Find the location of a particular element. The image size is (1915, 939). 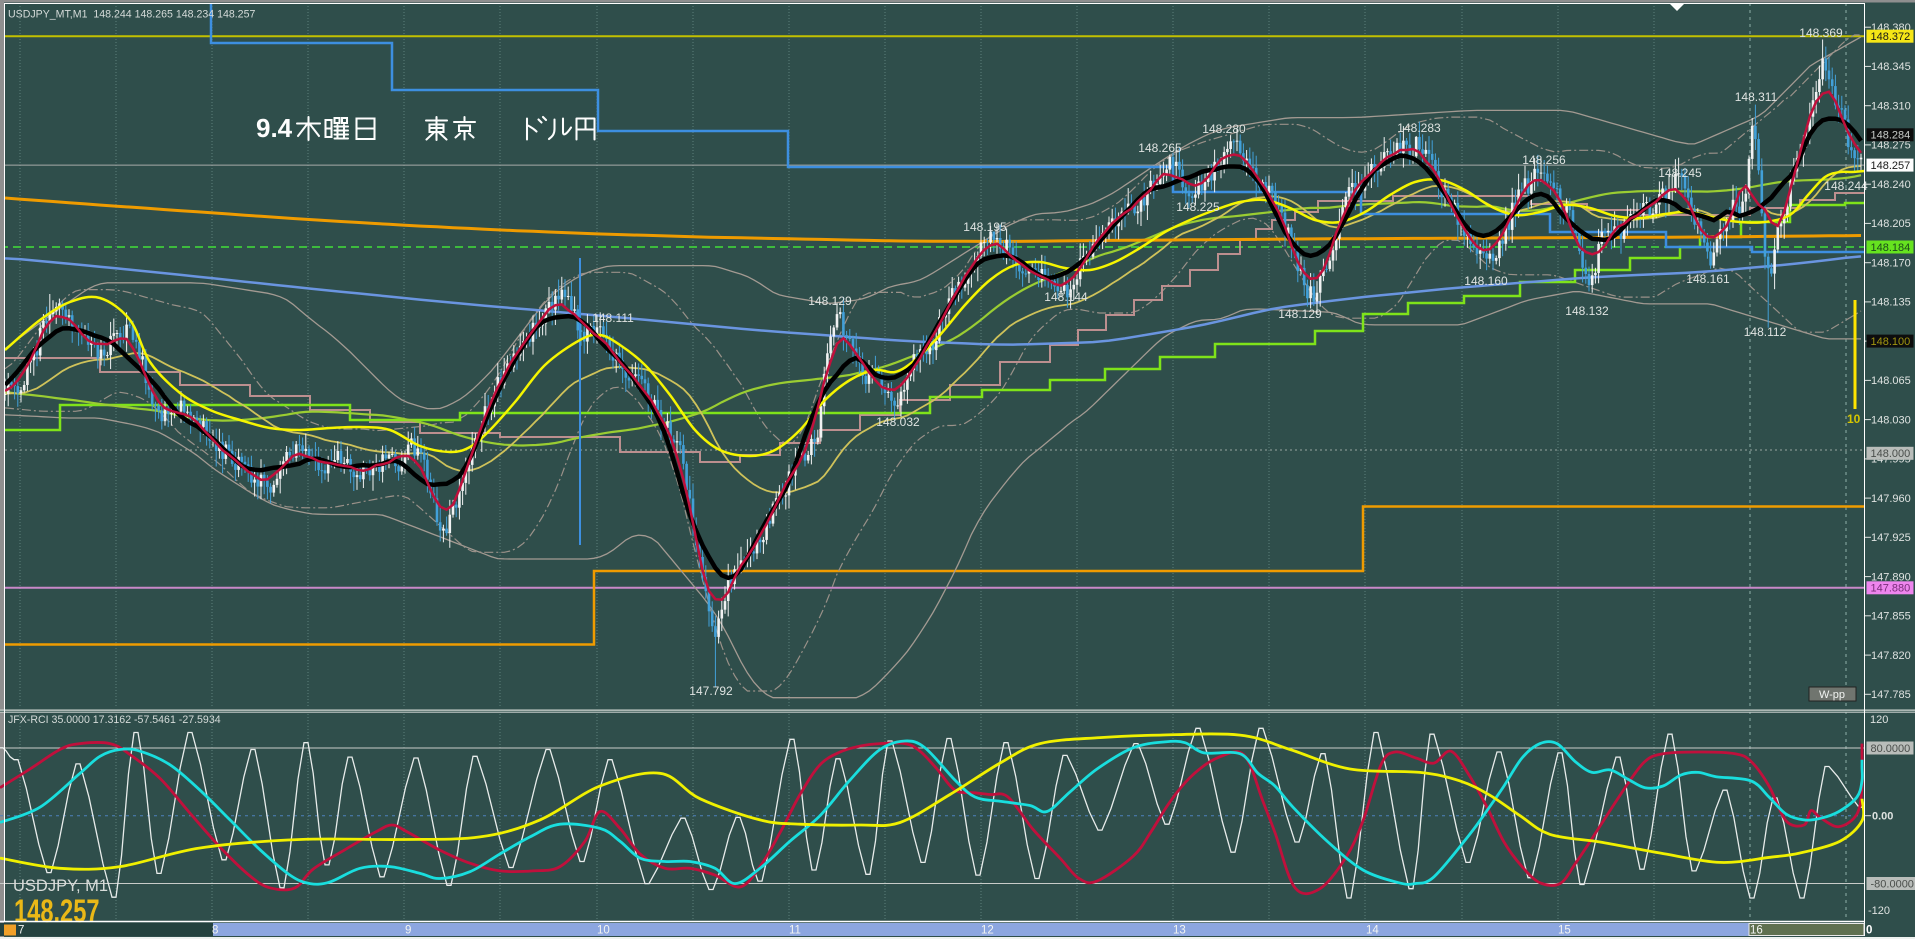

svg-text: 148.030 is located at coordinates (1891, 420).